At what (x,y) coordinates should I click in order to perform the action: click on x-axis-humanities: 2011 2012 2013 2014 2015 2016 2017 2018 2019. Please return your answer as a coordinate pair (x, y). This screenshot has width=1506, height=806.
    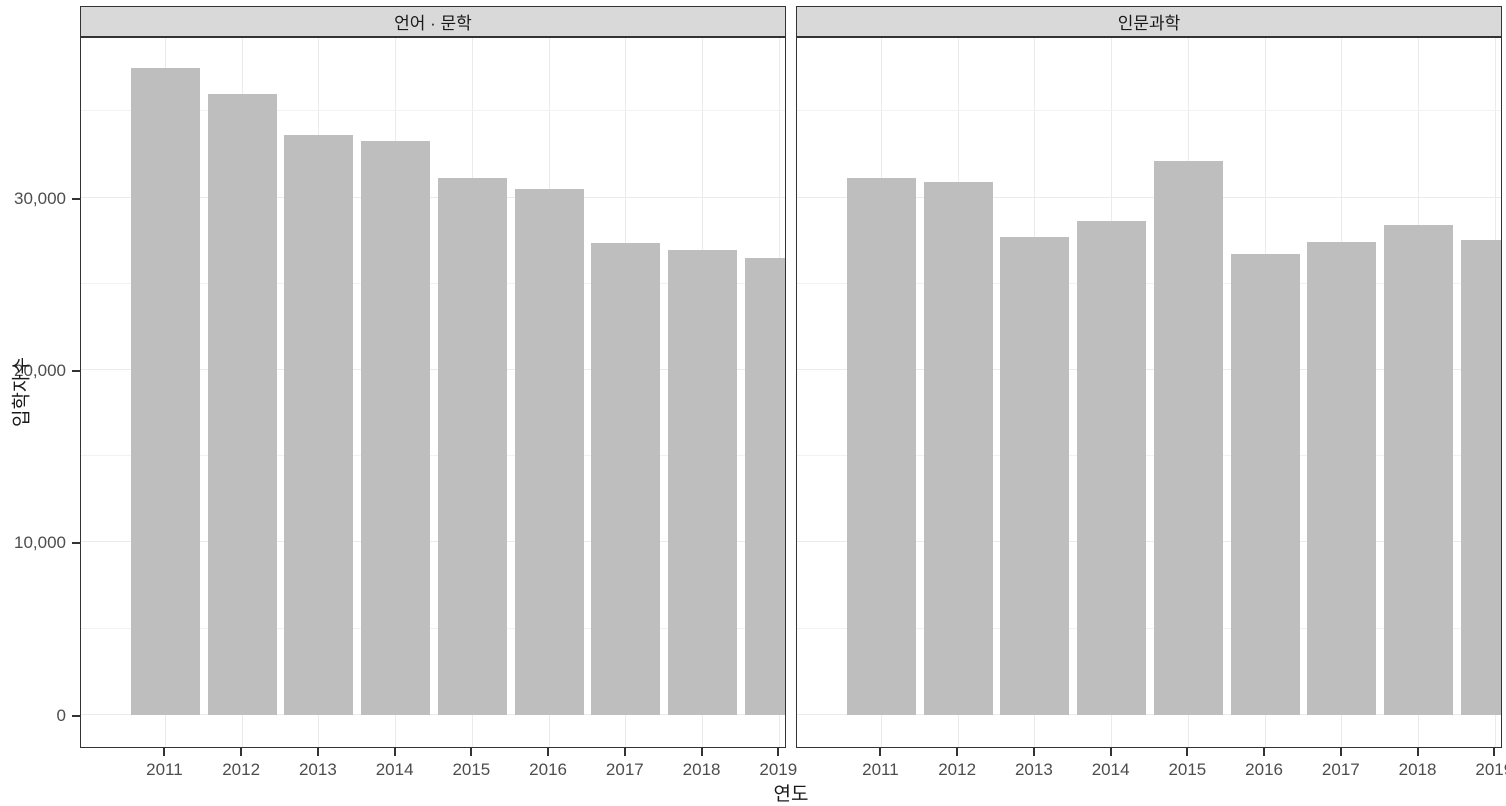
    Looking at the image, I should click on (1151, 768).